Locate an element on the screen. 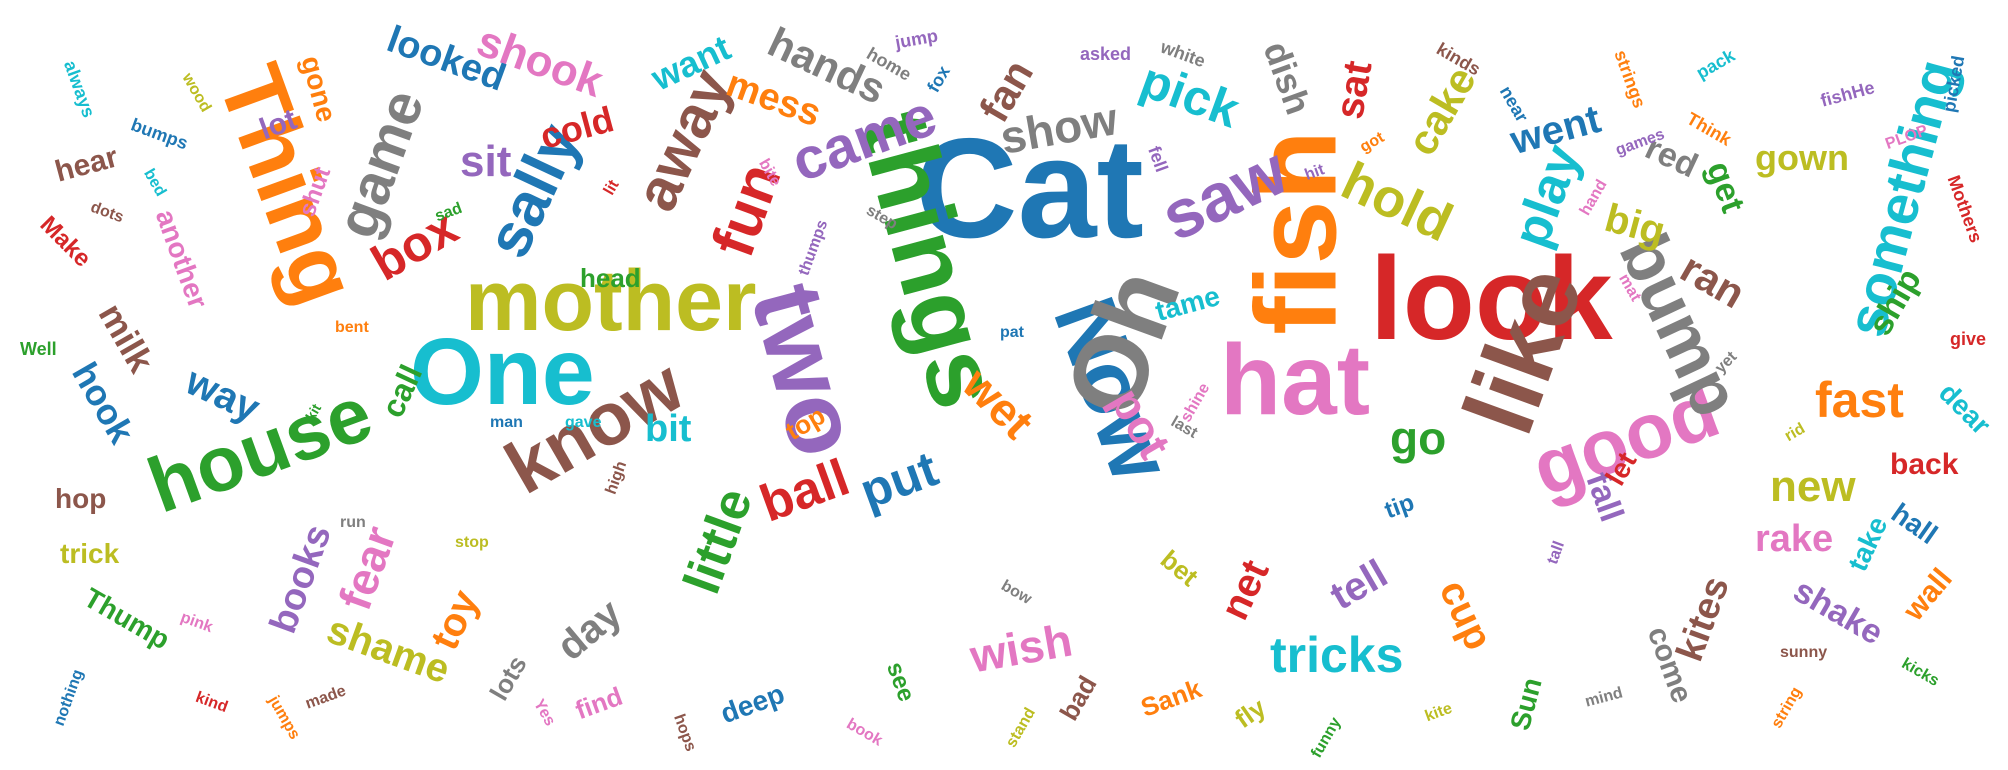  word-cloud-word: sunny is located at coordinates (1804, 652).